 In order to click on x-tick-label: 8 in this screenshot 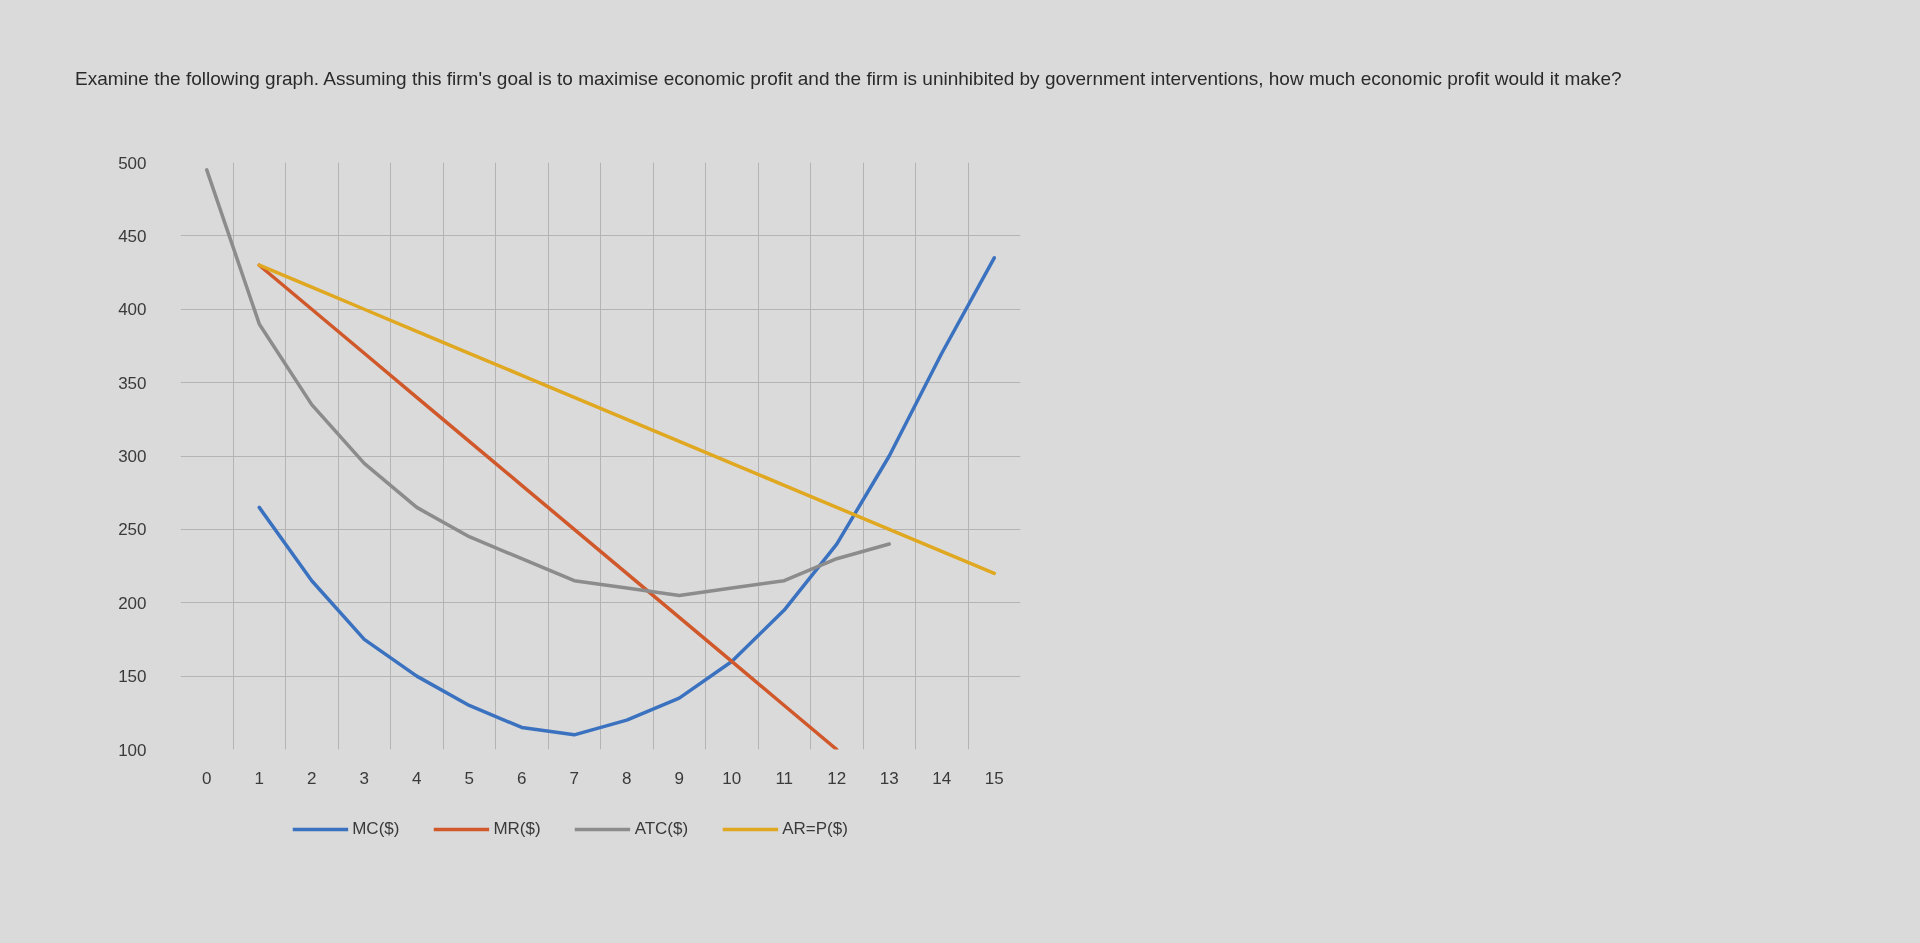, I will do `click(627, 778)`.